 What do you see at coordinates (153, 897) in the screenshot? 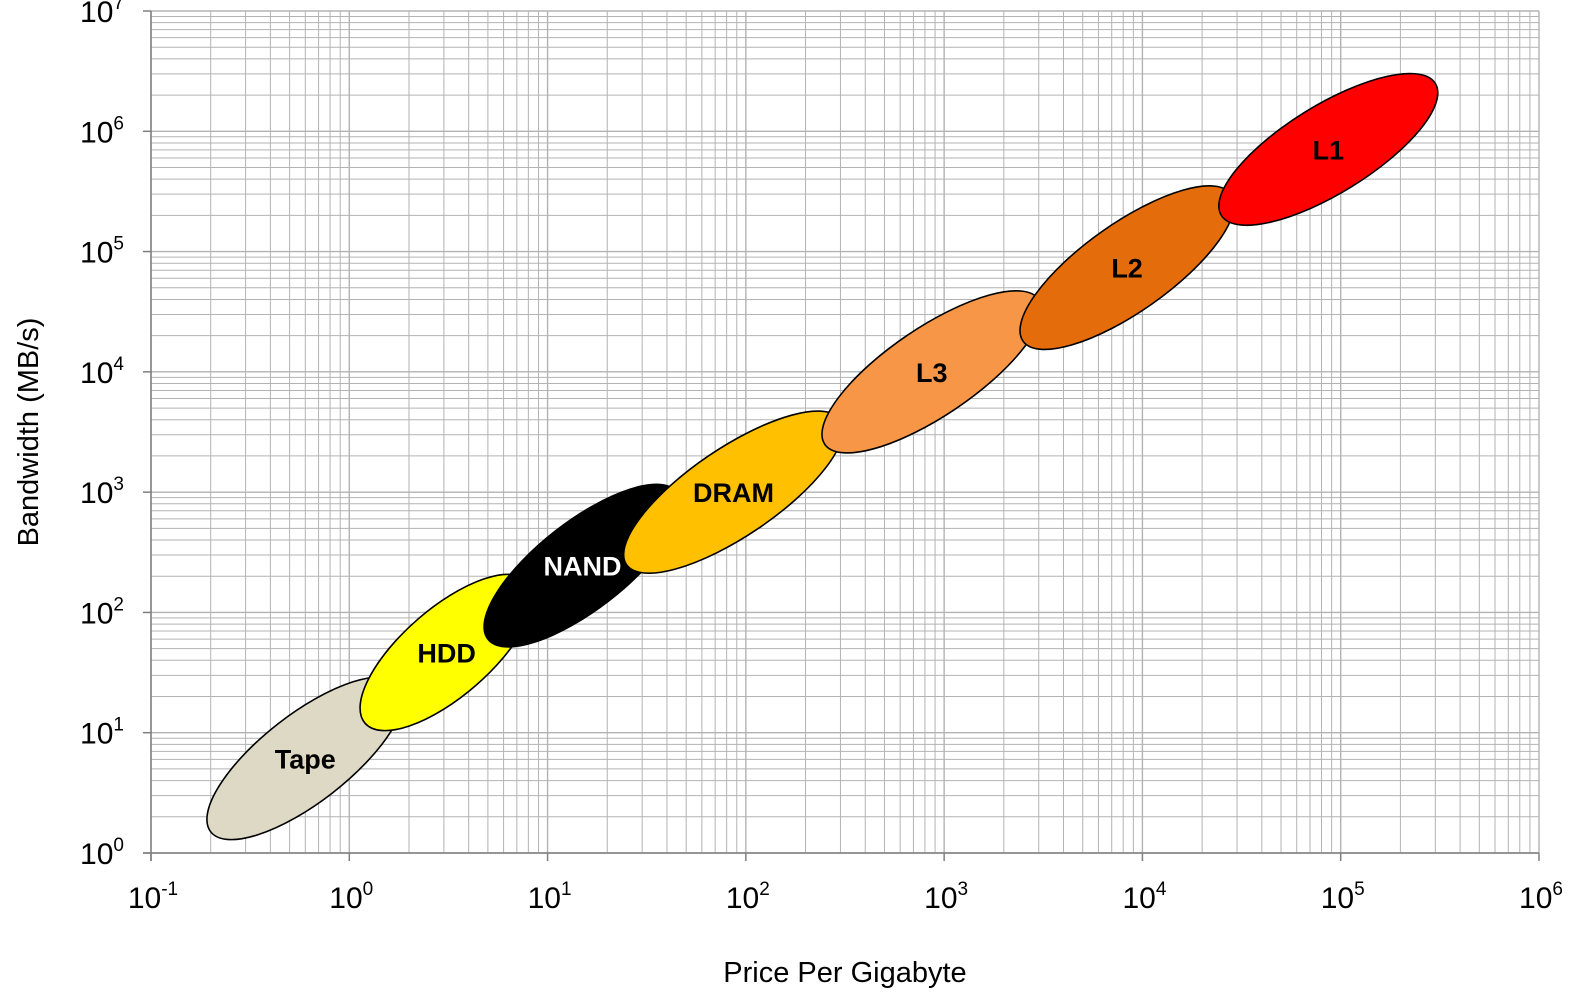
I see `x-tick-label: 10⁻¹` at bounding box center [153, 897].